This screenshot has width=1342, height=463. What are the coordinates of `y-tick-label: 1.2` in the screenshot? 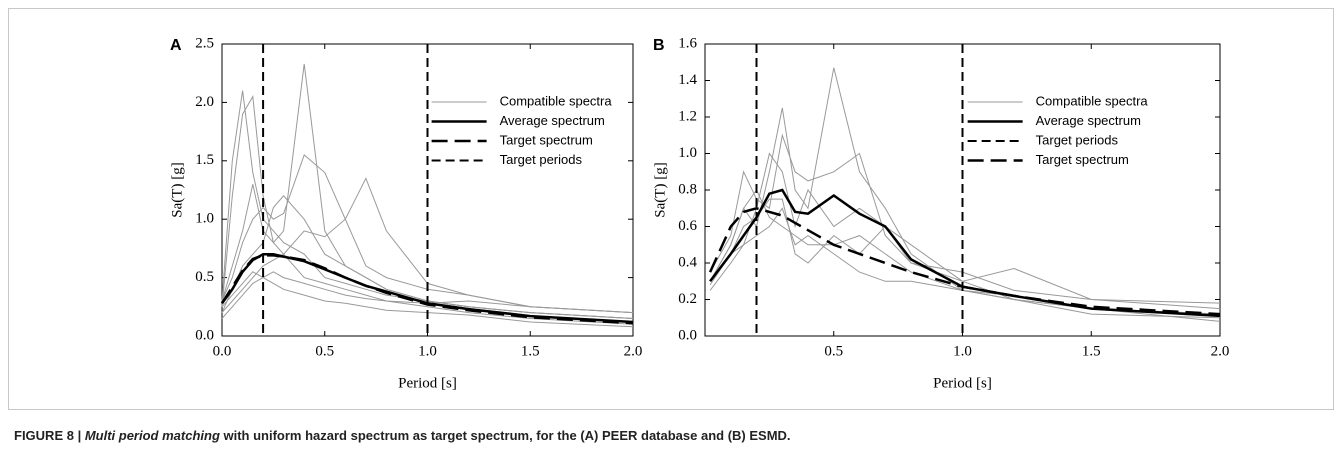 It's located at (687, 116).